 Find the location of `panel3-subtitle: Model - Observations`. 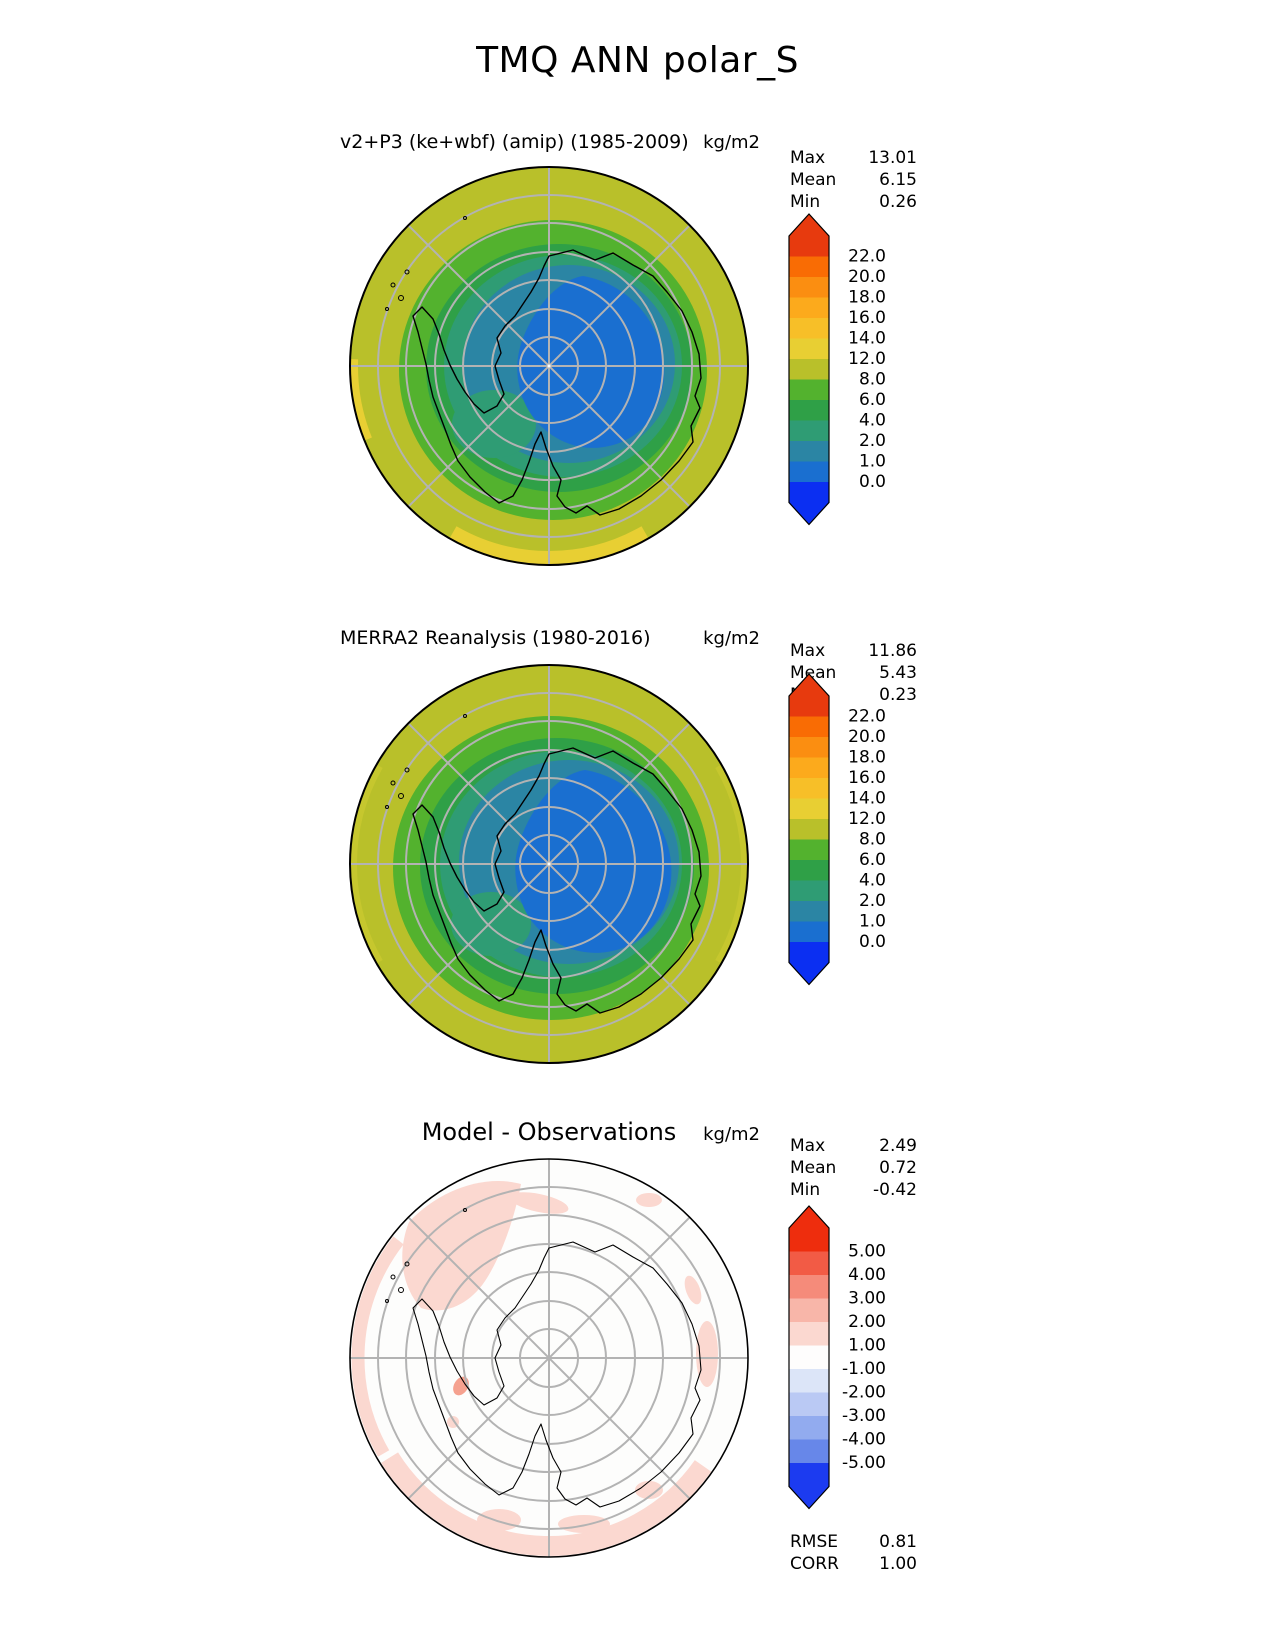

panel3-subtitle: Model - Observations is located at coordinates (549, 1132).